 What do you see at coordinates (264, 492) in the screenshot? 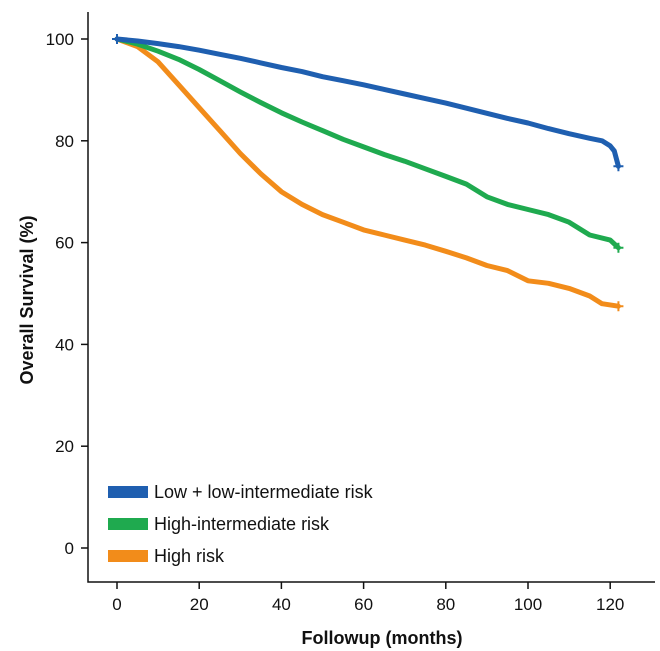
I see `legend-label: Low + low-intermediate risk` at bounding box center [264, 492].